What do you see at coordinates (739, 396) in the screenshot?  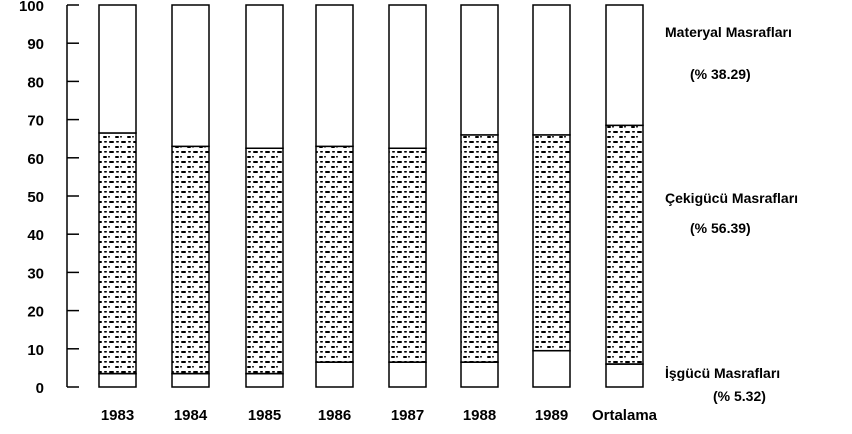 I see `legend-share: (% 5.32)` at bounding box center [739, 396].